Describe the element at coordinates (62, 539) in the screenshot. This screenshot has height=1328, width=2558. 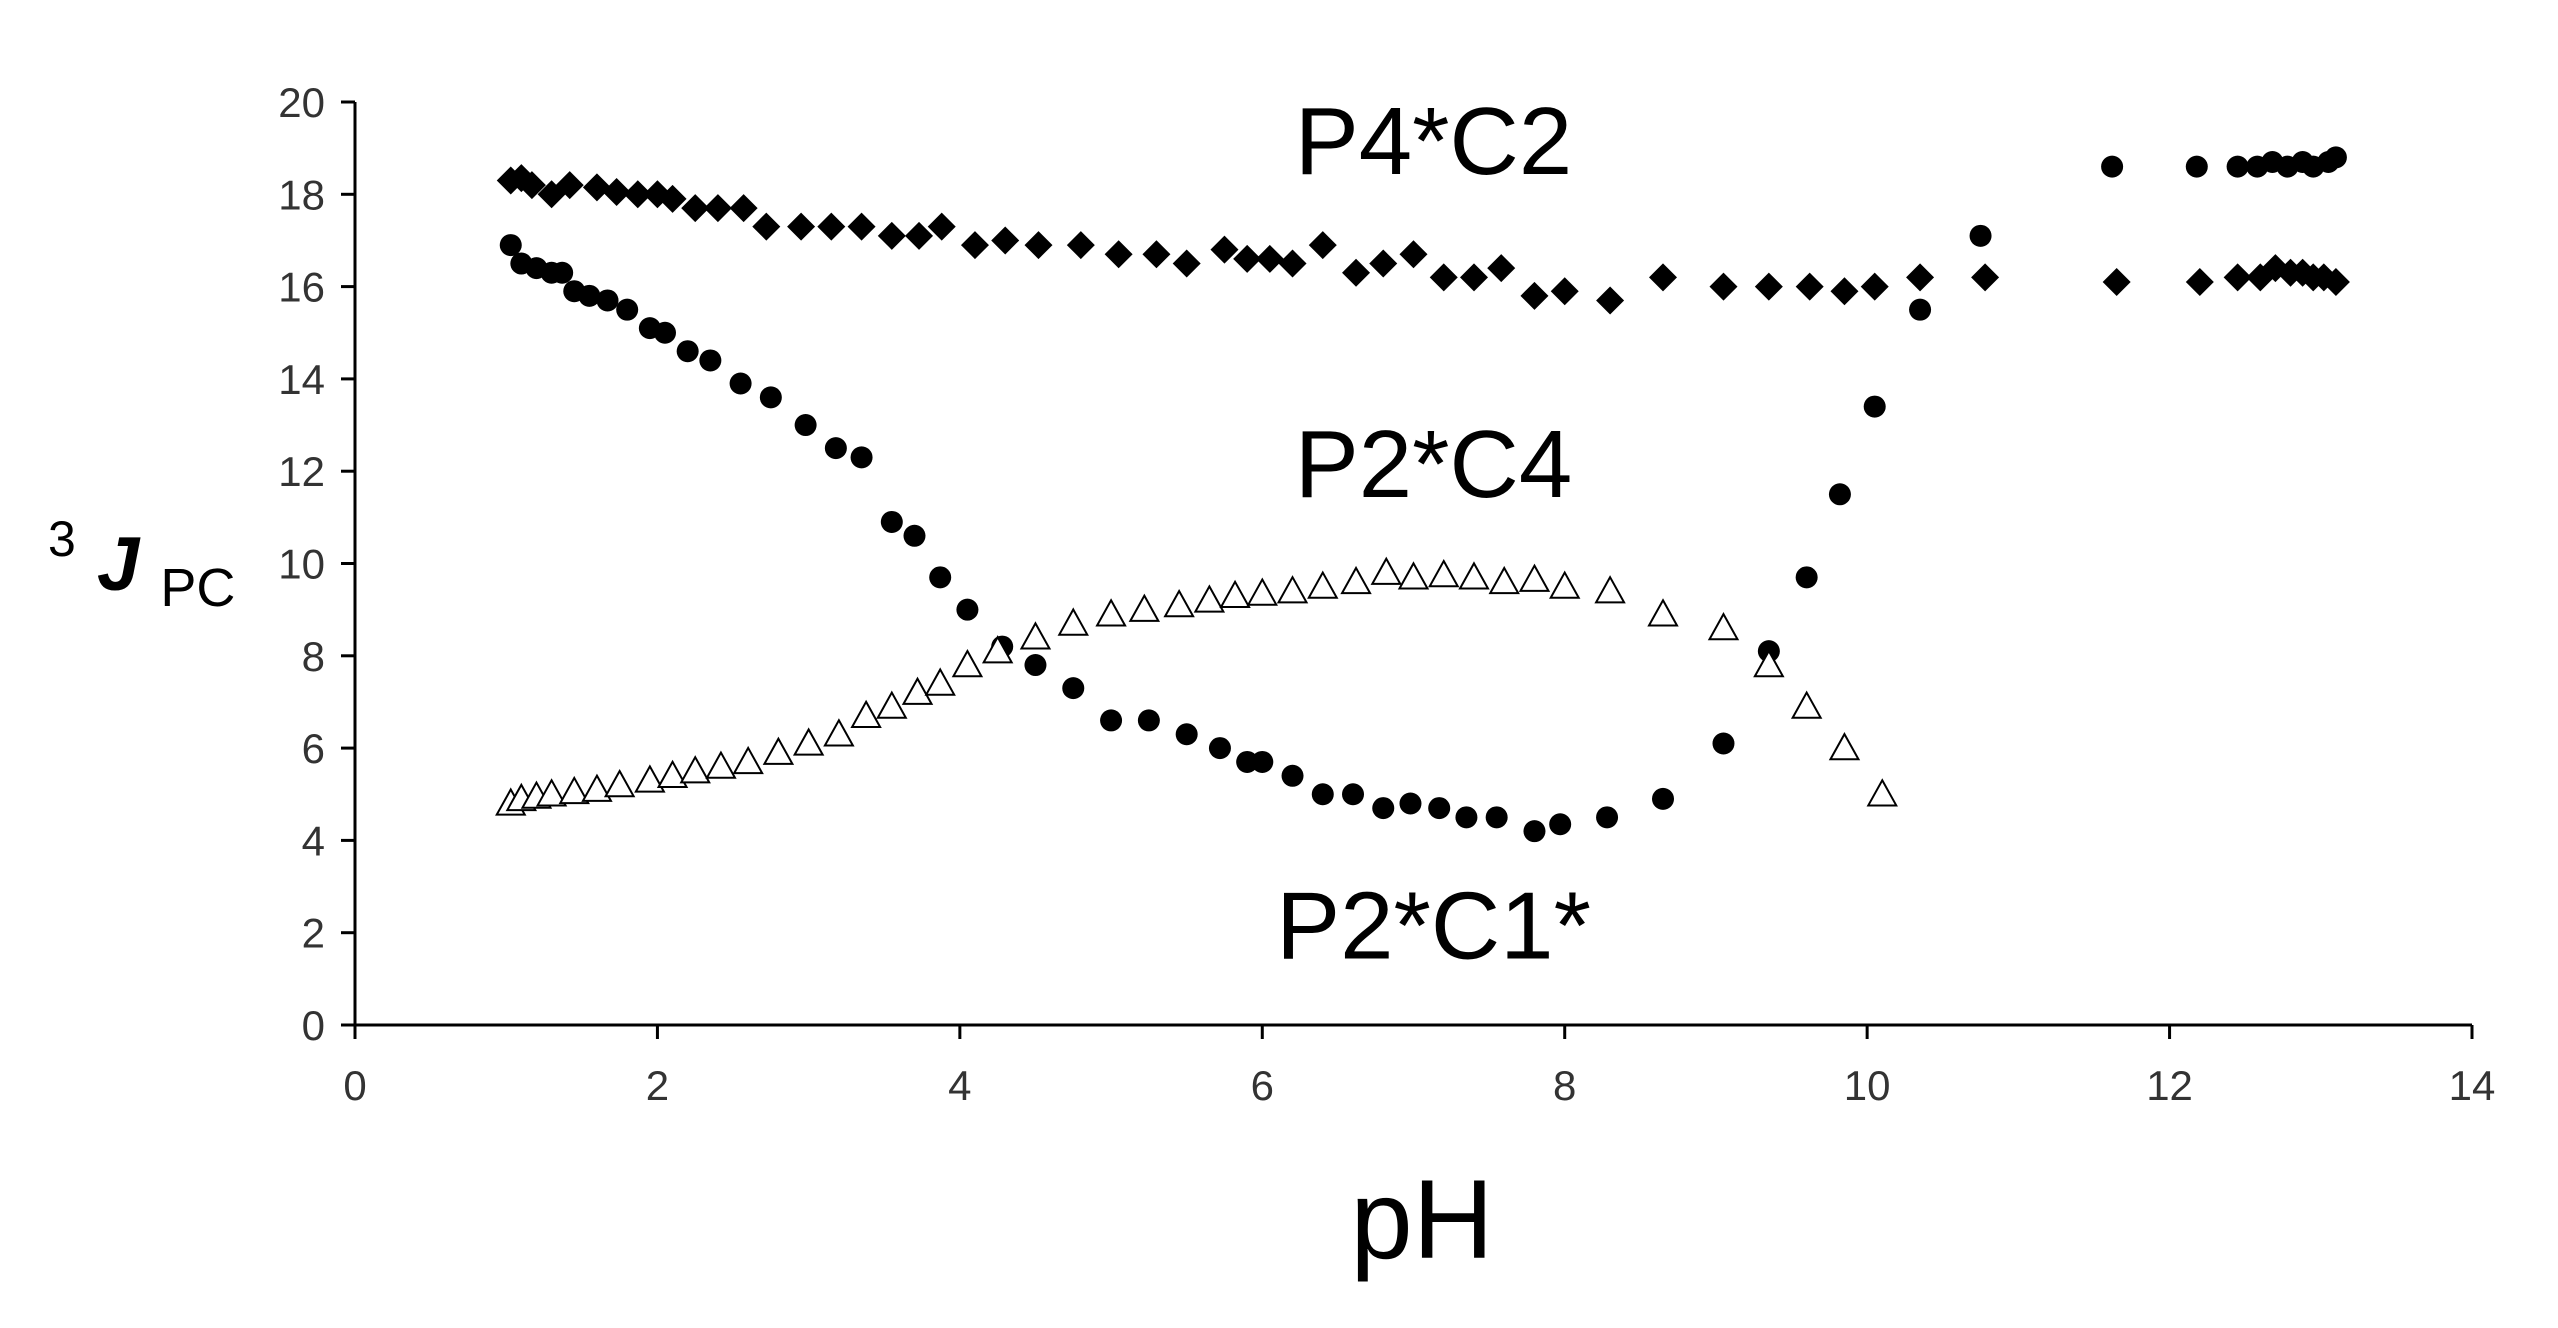
I see `y-axis-title-superscript: 3` at that location.